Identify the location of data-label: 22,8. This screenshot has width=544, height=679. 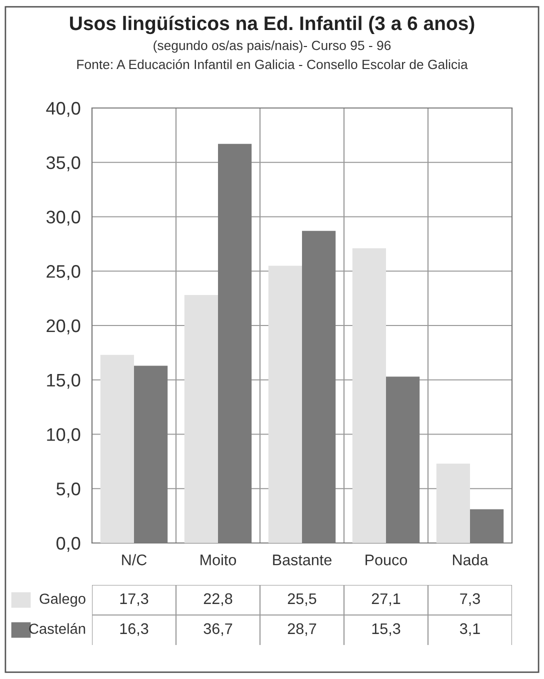
(218, 599).